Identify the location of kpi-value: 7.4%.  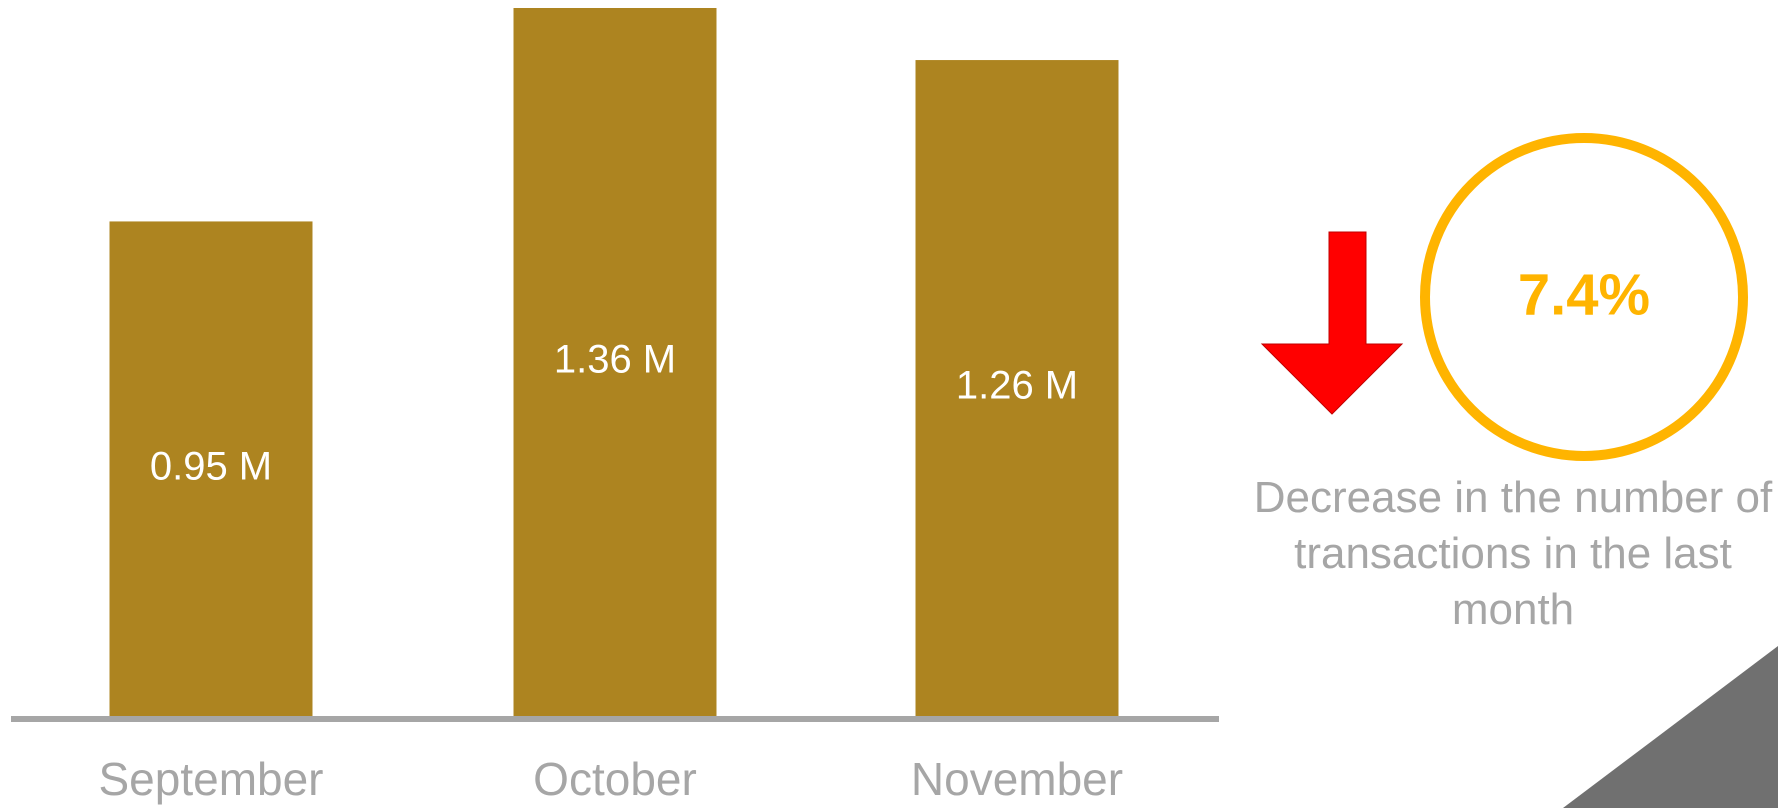
(1584, 294).